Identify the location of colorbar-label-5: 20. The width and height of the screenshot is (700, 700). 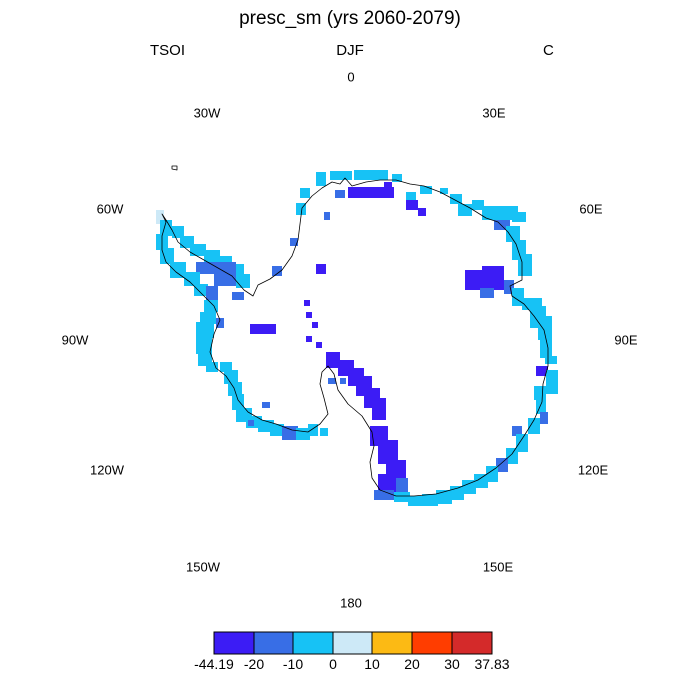
(412, 664).